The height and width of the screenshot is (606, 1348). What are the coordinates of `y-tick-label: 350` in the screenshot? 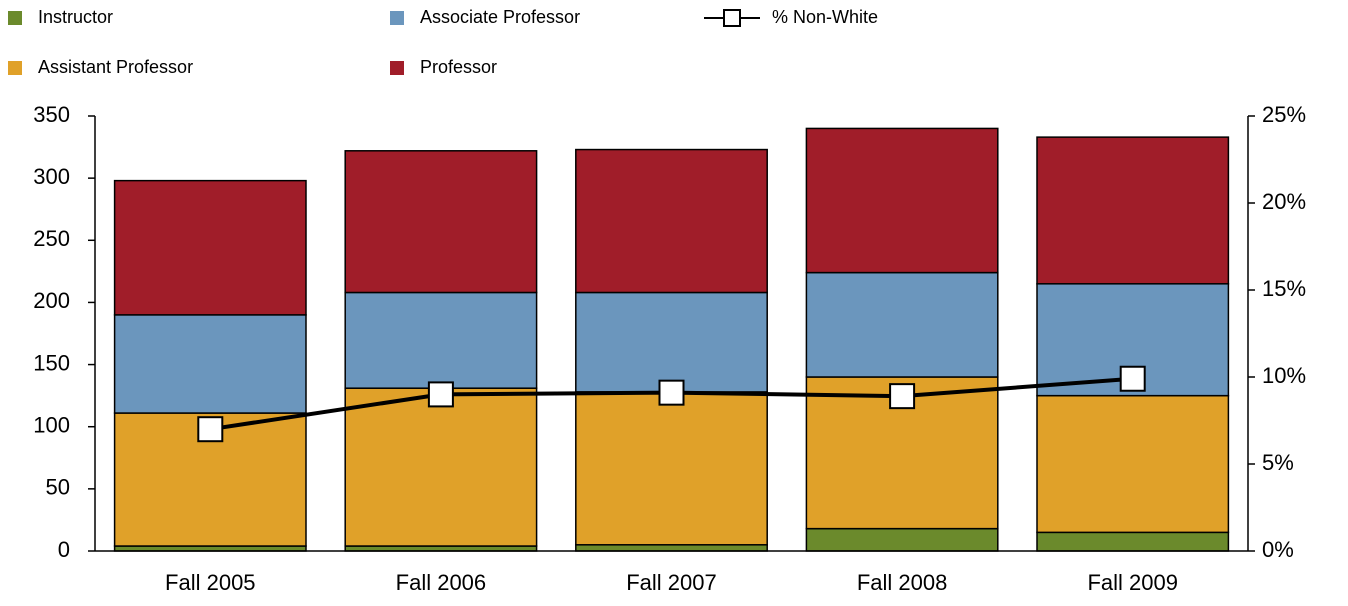 It's located at (51, 114).